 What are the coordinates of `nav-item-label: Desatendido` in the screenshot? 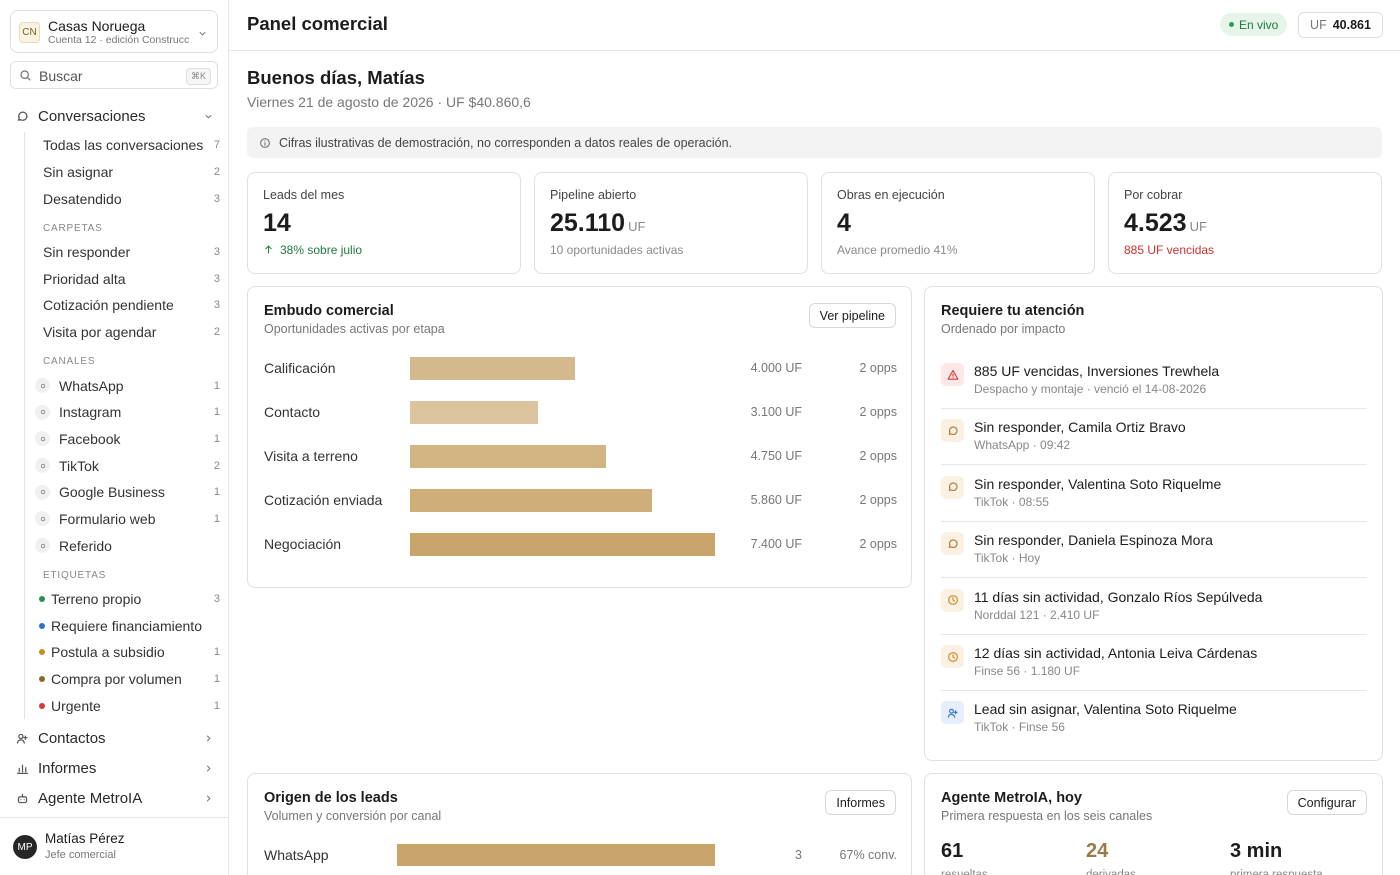 It's located at (82, 198).